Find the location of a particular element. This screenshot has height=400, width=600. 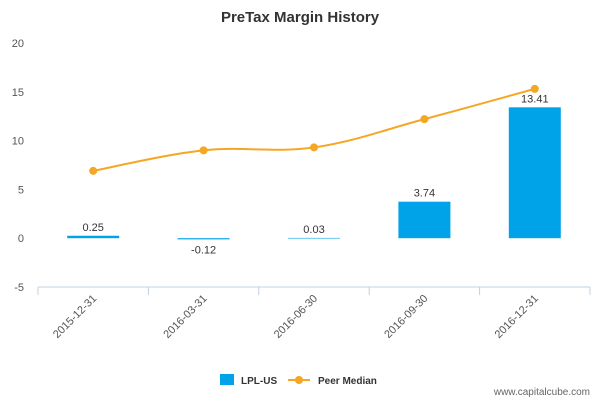

y-axis: -5 0 5 10 15 20 is located at coordinates (18, 166).